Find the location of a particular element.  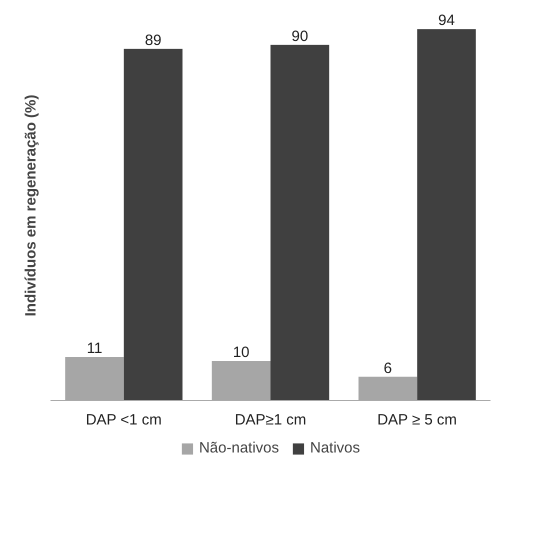

y-axis-title: Indivíduos em regeneração (%) is located at coordinates (31, 205).